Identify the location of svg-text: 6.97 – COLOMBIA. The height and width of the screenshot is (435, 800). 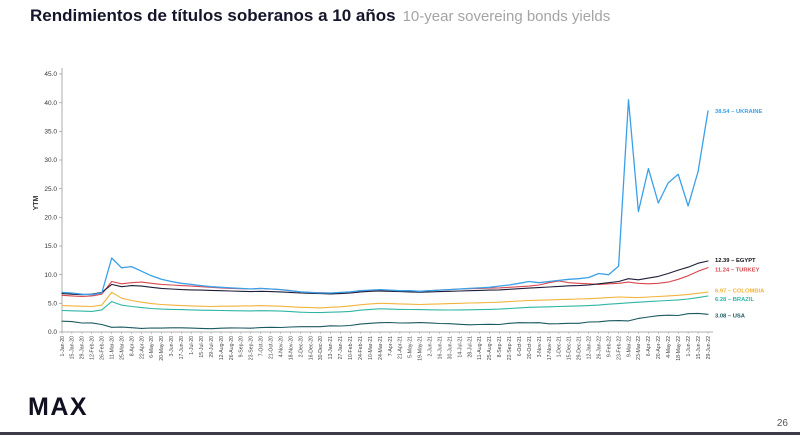
(740, 292).